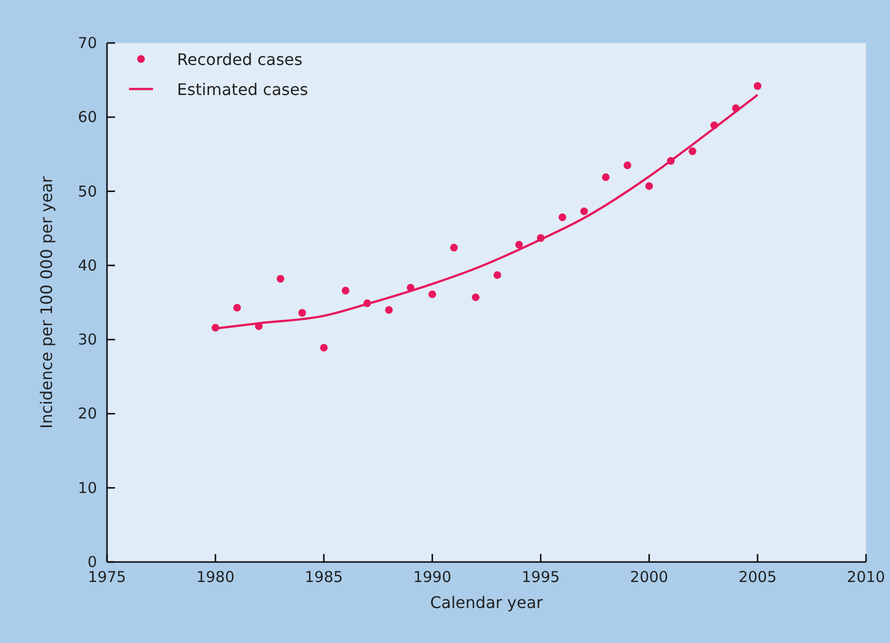 This screenshot has height=643, width=890. I want to click on y-tick-label: 50, so click(87, 191).